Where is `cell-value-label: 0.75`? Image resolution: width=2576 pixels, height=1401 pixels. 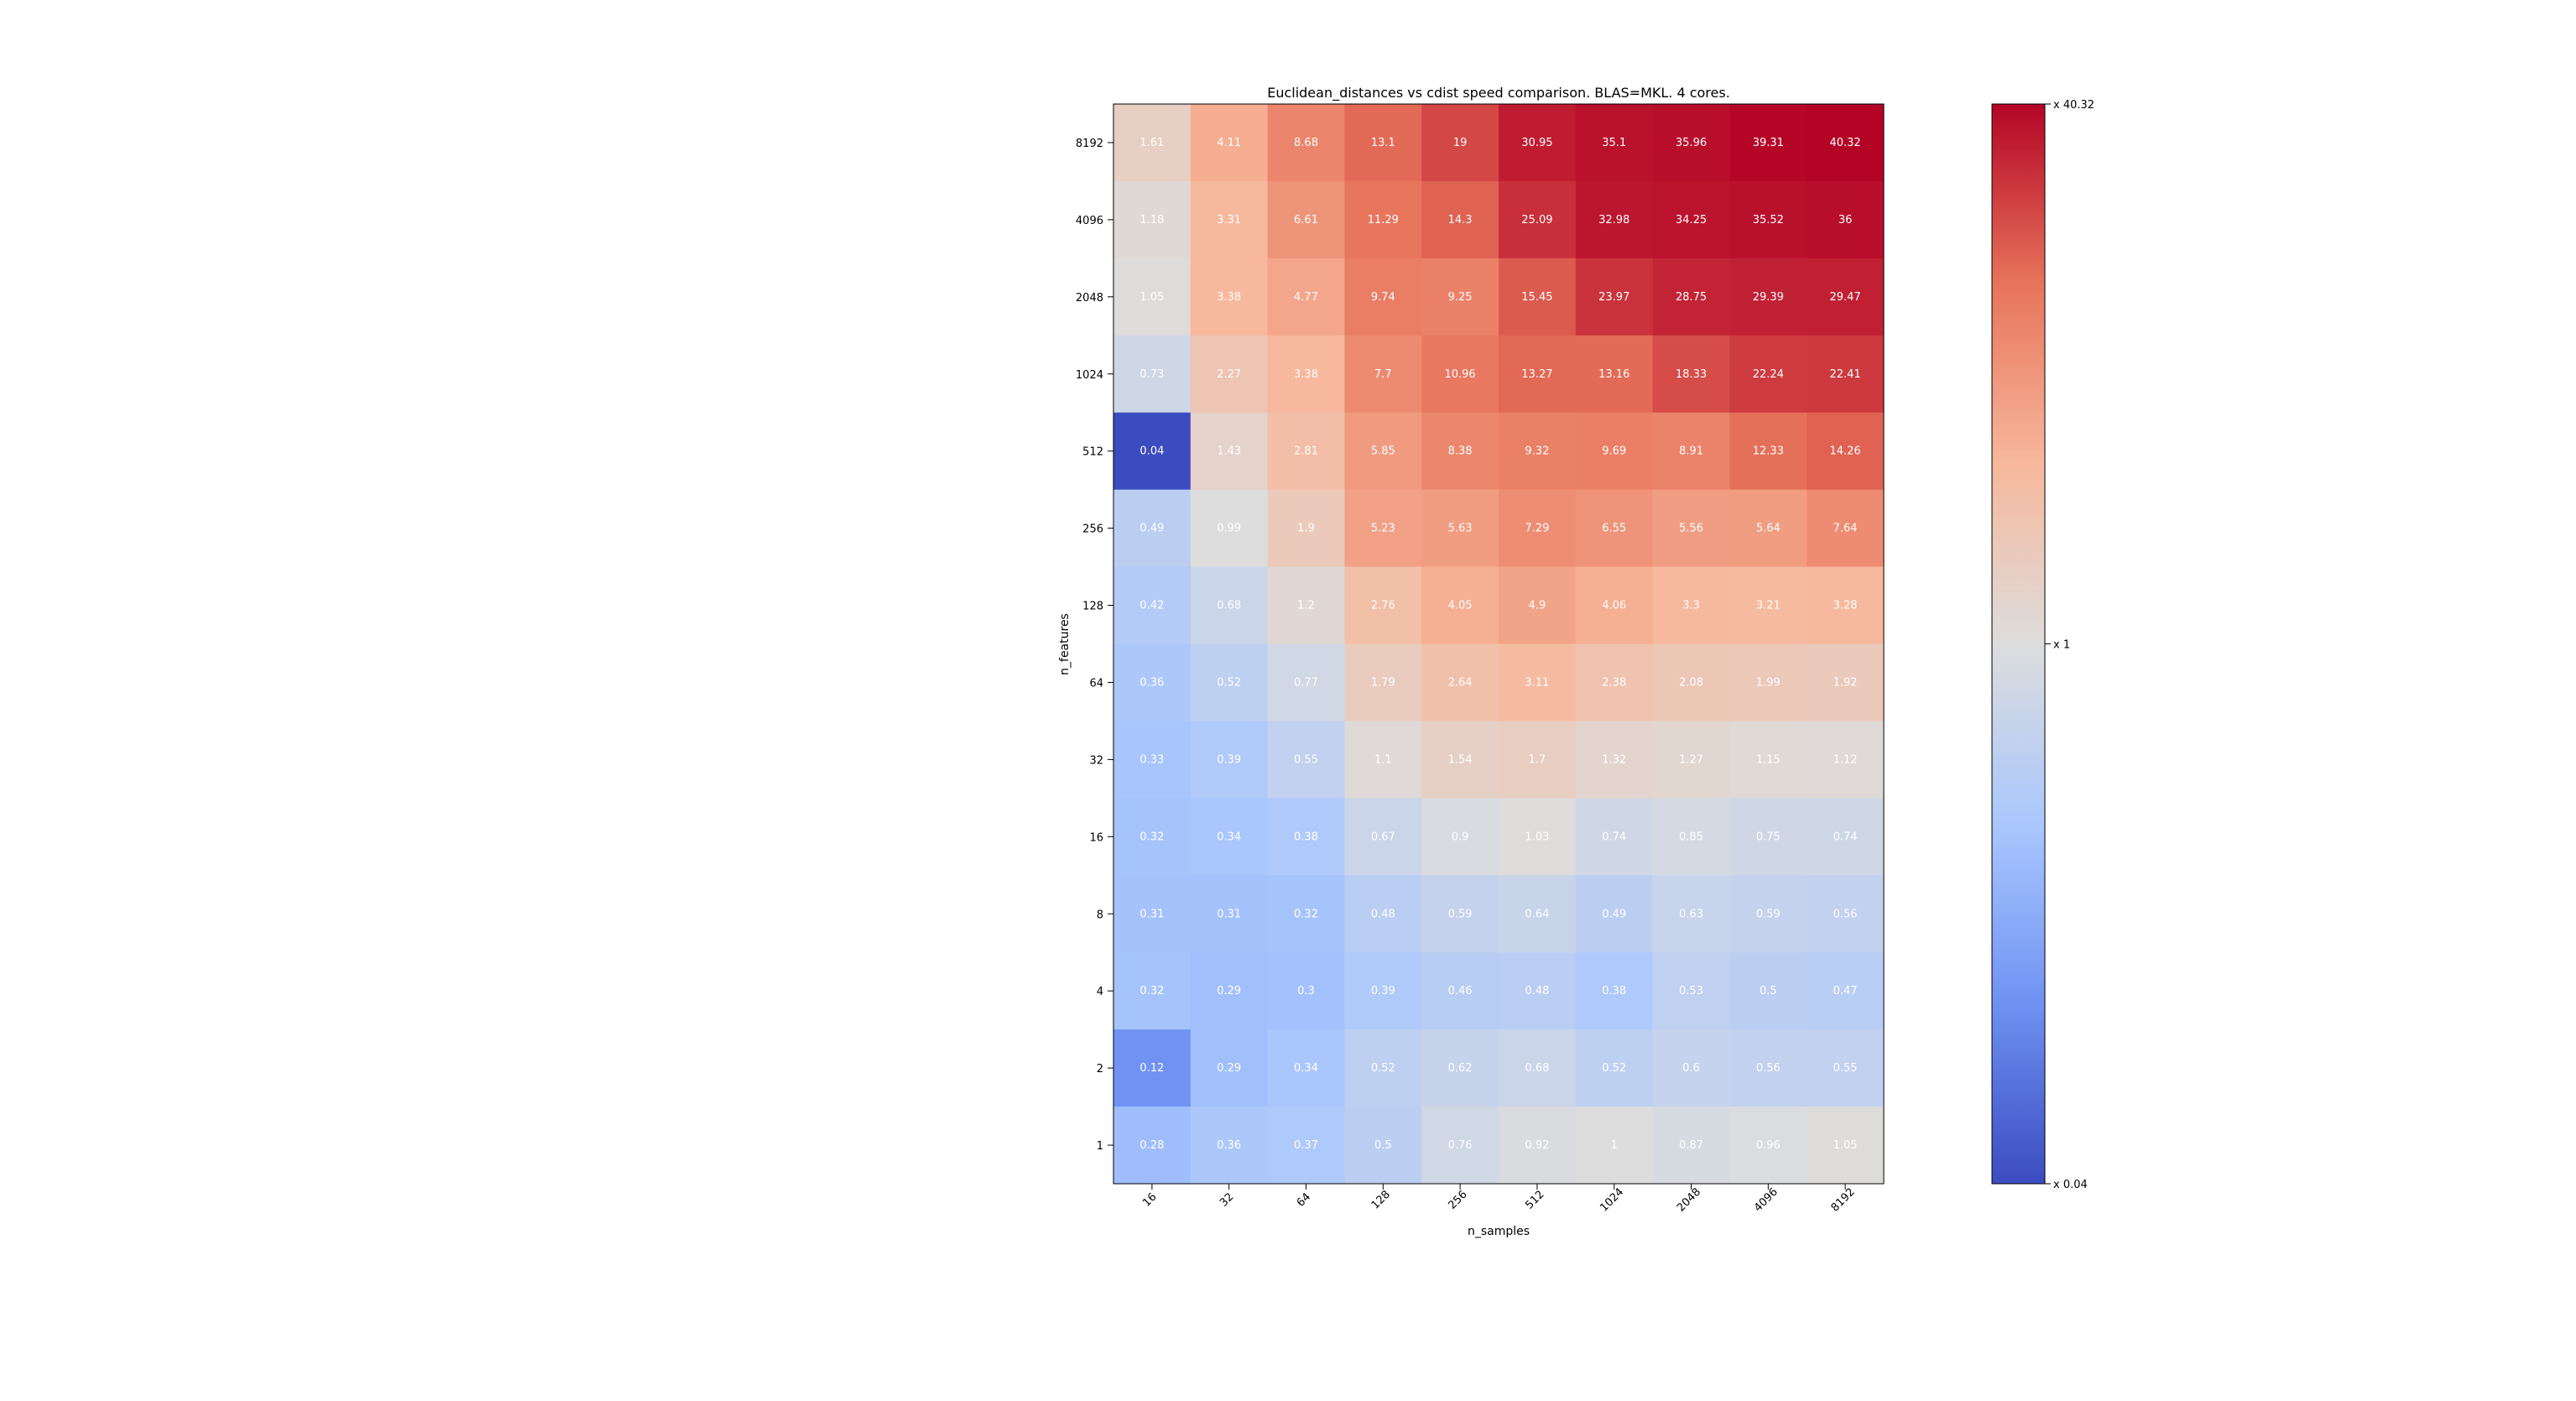
cell-value-label: 0.75 is located at coordinates (1768, 837).